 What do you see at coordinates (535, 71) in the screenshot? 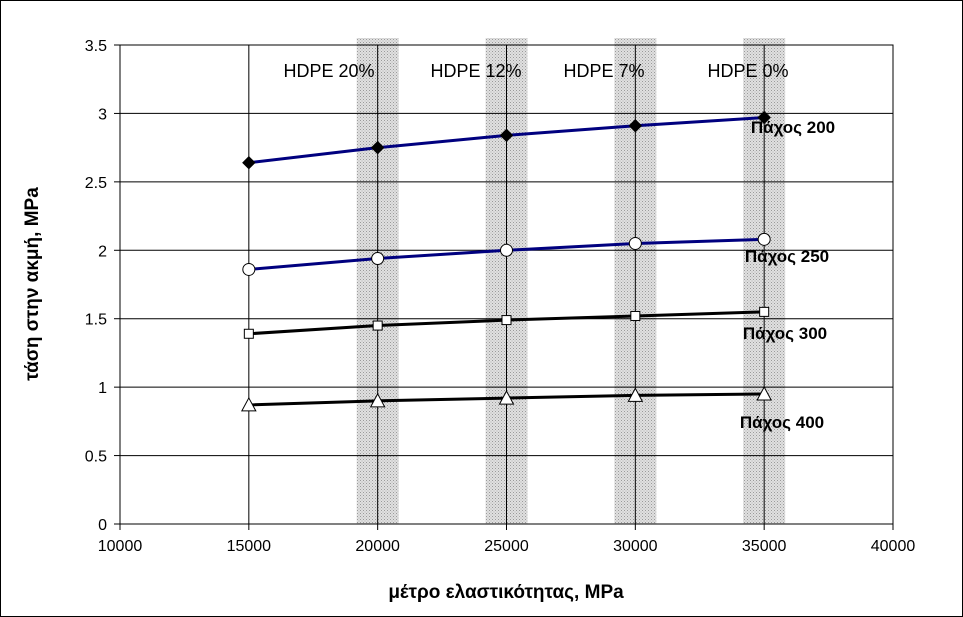
I see `band-labels: HDPE 20% HDPE 12% HDPE 7% HDPE 0%` at bounding box center [535, 71].